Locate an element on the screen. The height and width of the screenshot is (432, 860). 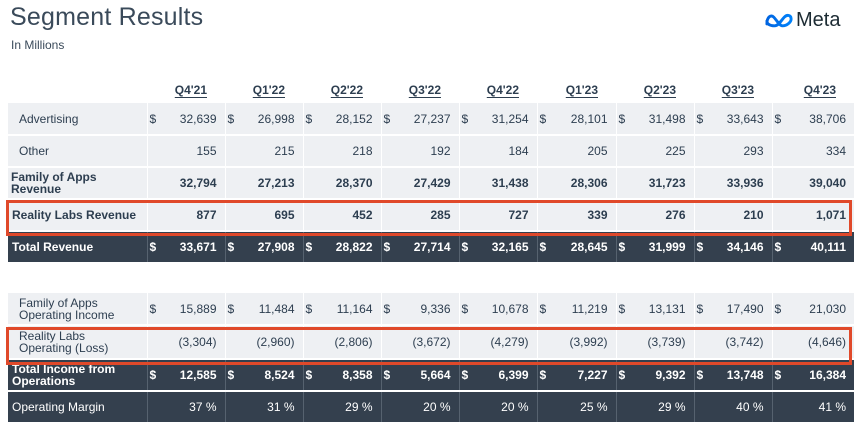
value-cell: 9,336 is located at coordinates (435, 308).